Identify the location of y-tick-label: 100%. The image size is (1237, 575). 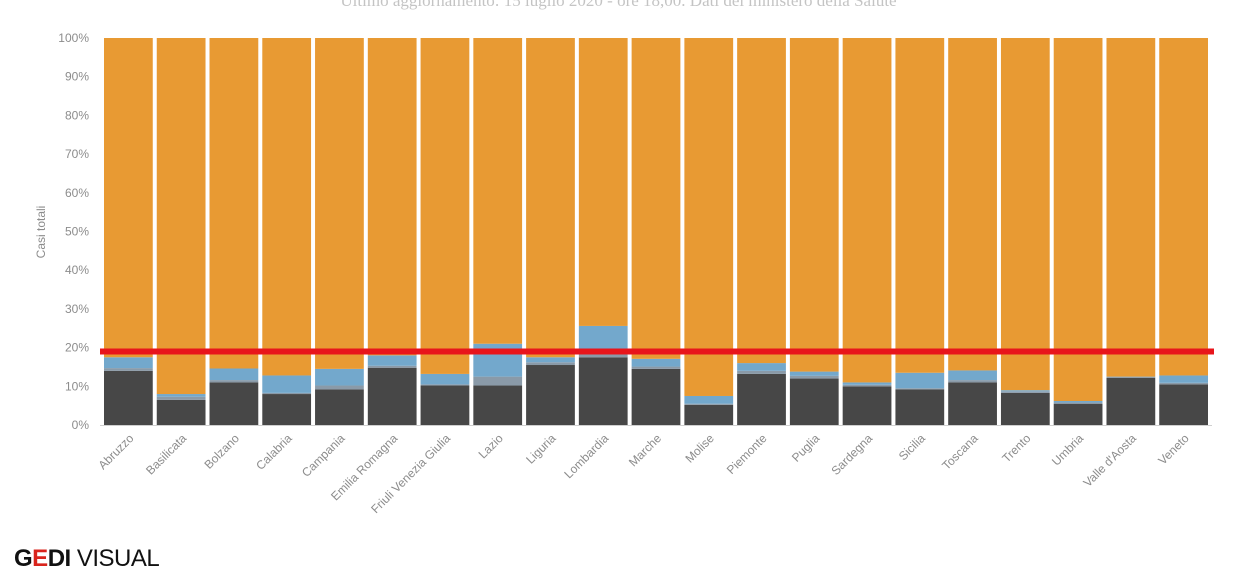
(73, 38).